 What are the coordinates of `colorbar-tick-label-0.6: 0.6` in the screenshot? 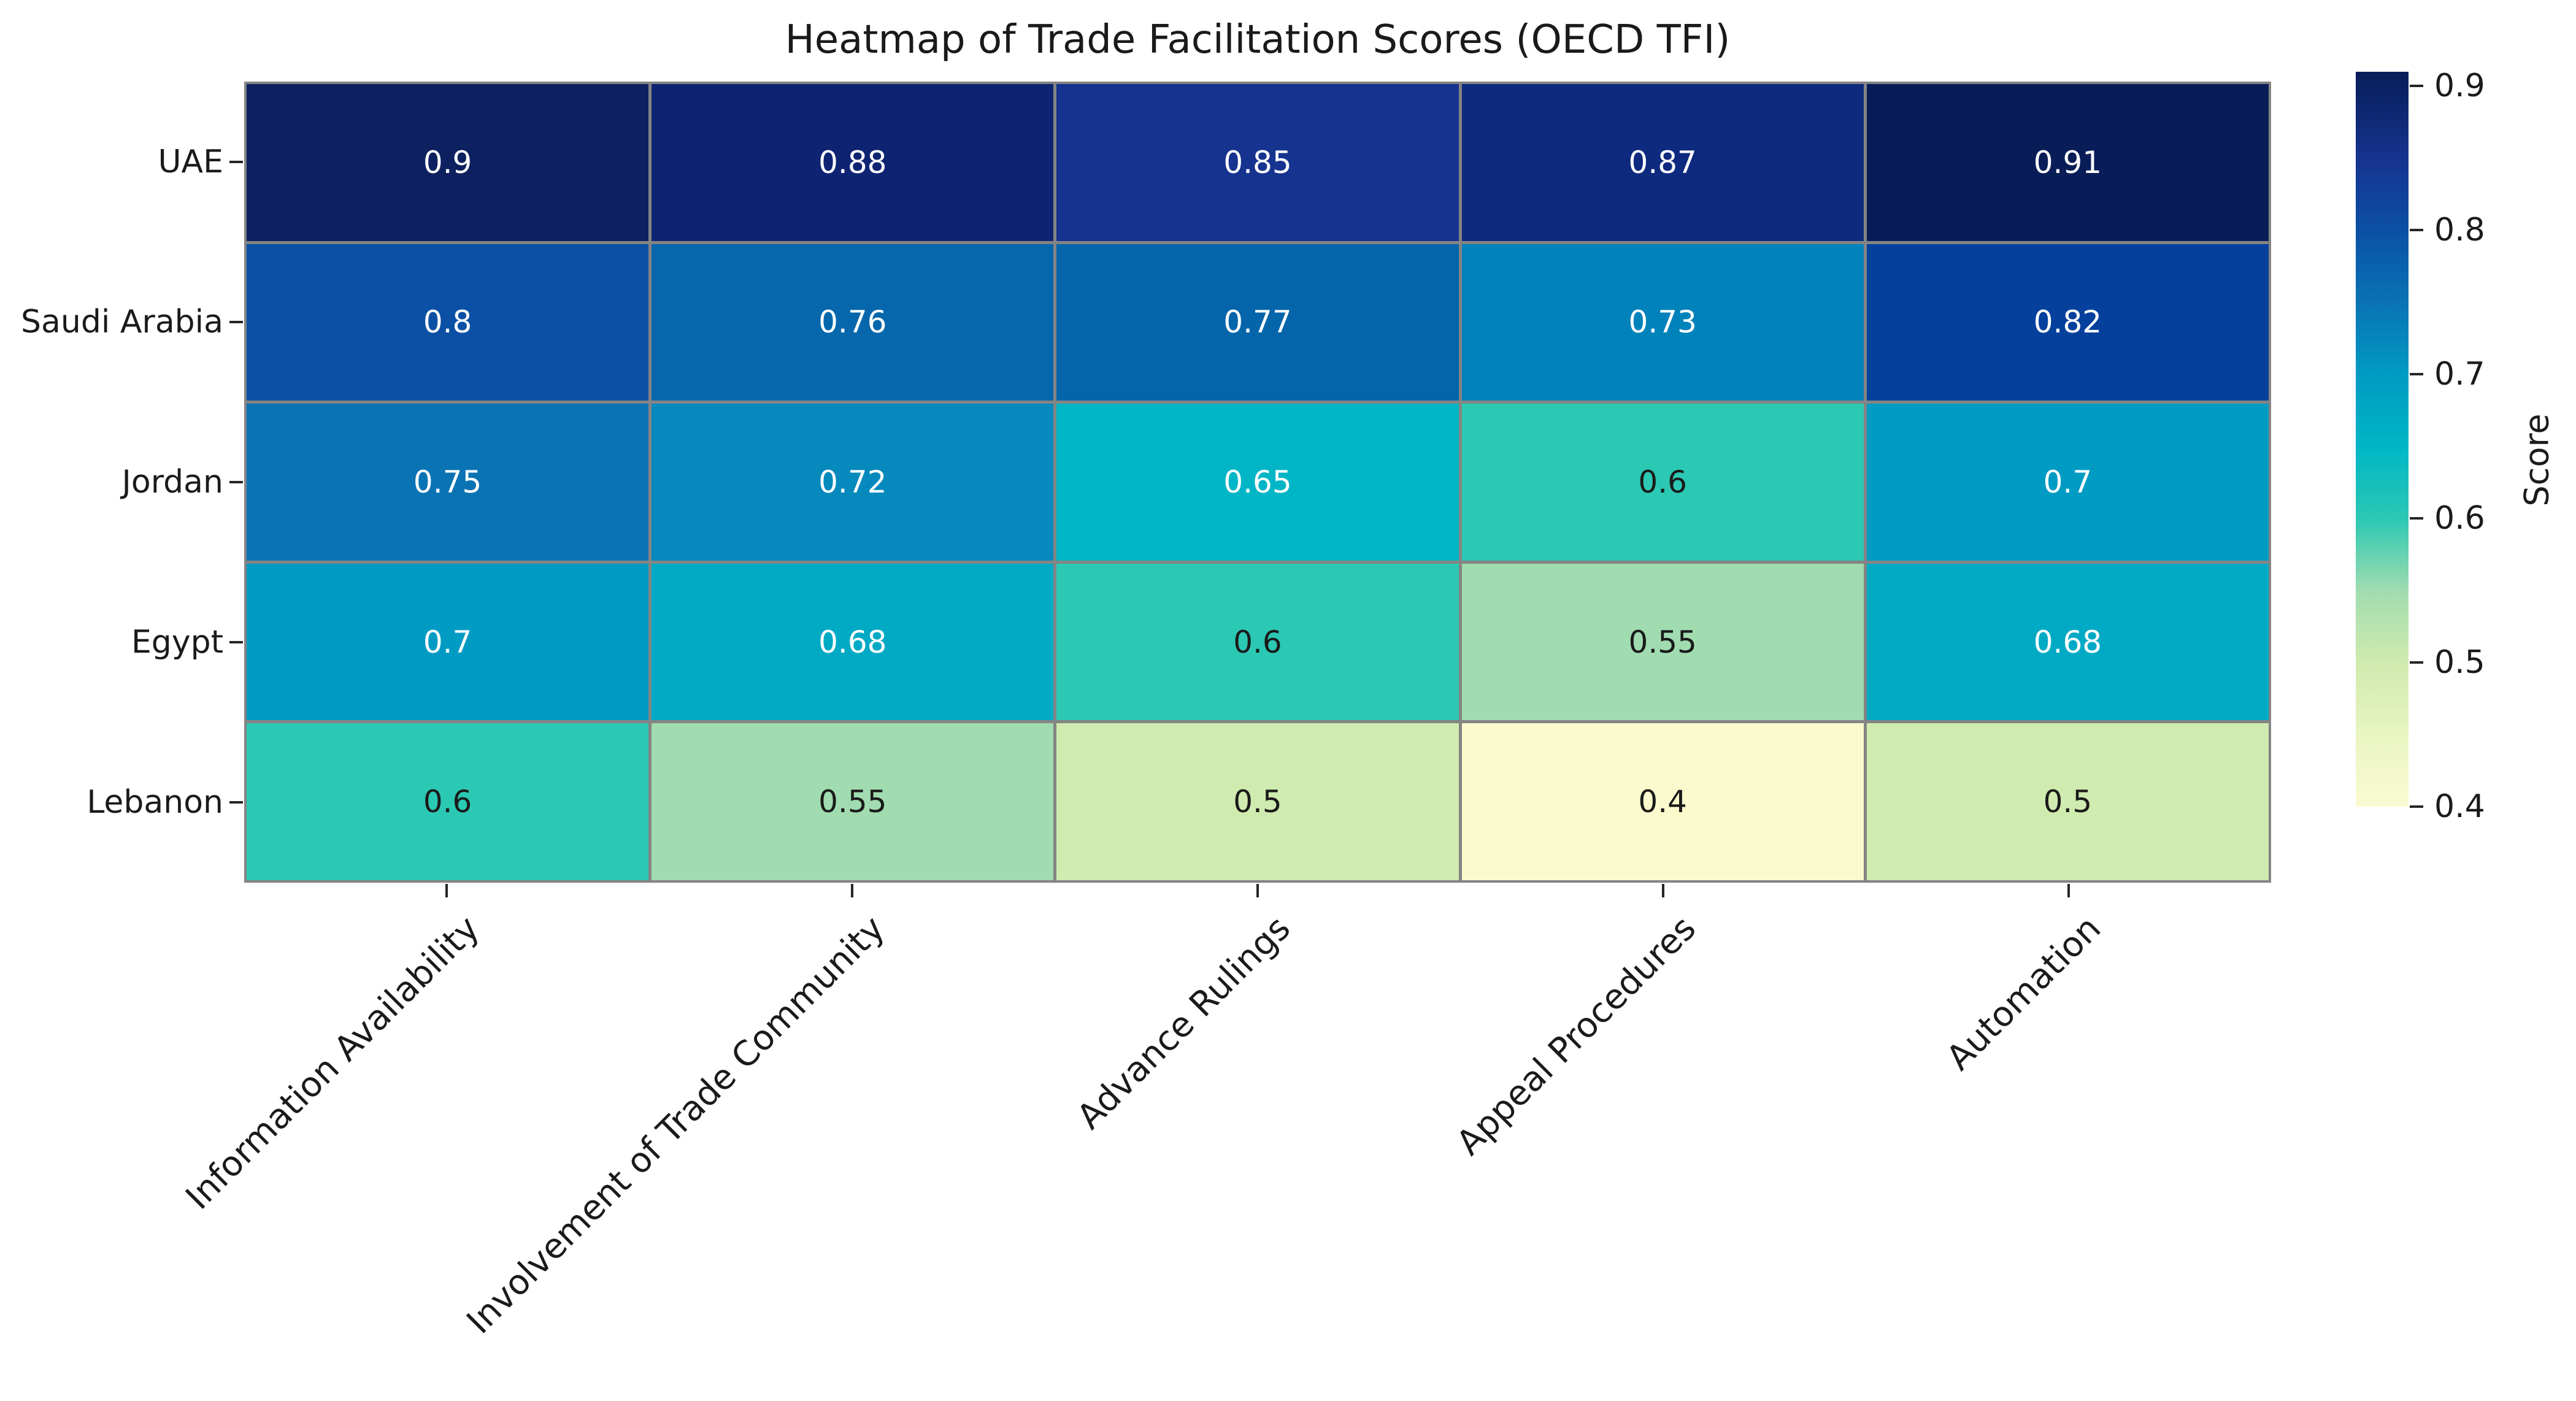 It's located at (2460, 518).